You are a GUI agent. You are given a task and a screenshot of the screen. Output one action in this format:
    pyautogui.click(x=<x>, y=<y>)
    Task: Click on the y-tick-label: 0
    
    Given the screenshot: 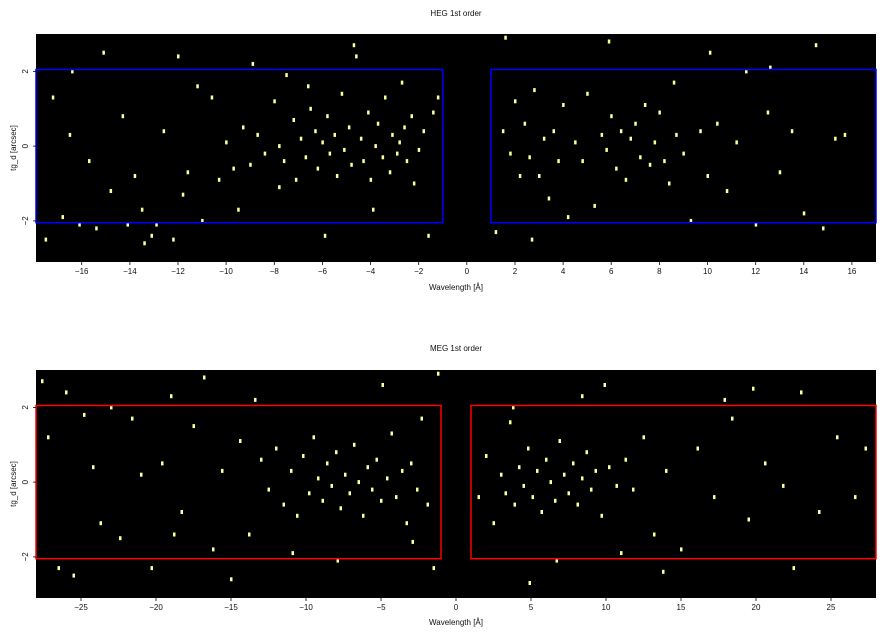 What is the action you would take?
    pyautogui.click(x=25, y=145)
    